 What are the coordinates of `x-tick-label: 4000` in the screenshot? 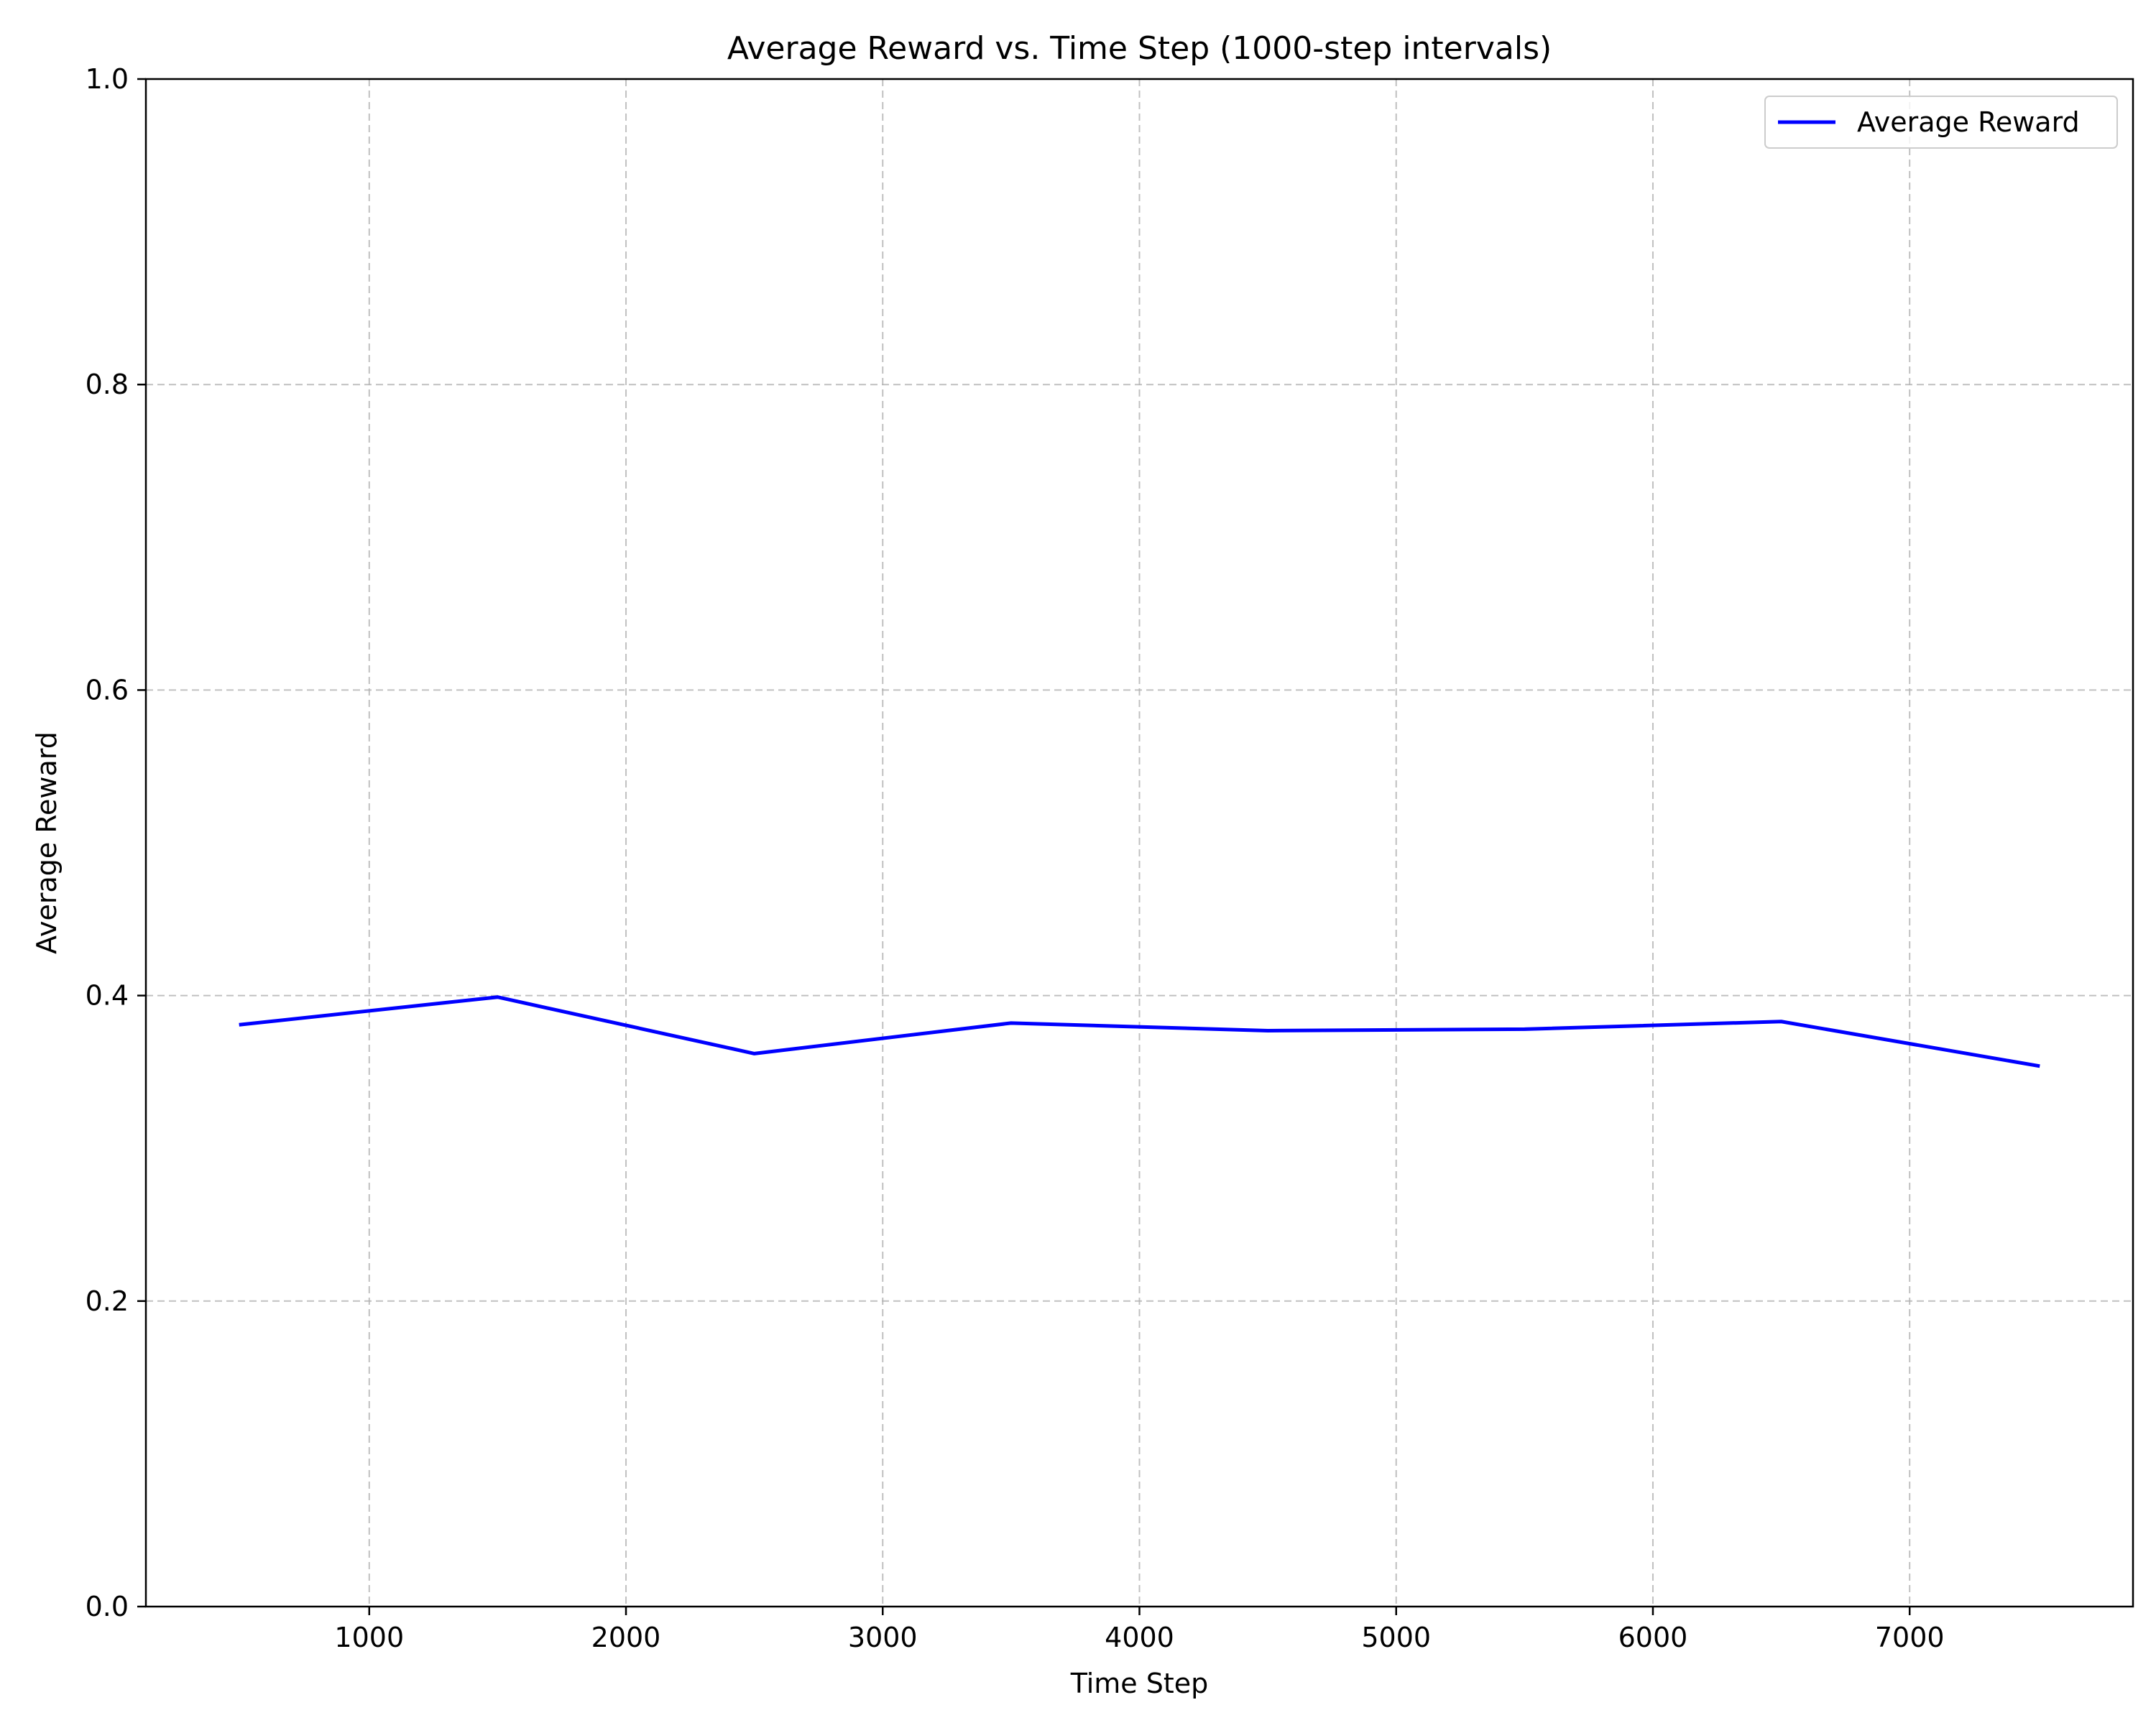 It's located at (1139, 1637).